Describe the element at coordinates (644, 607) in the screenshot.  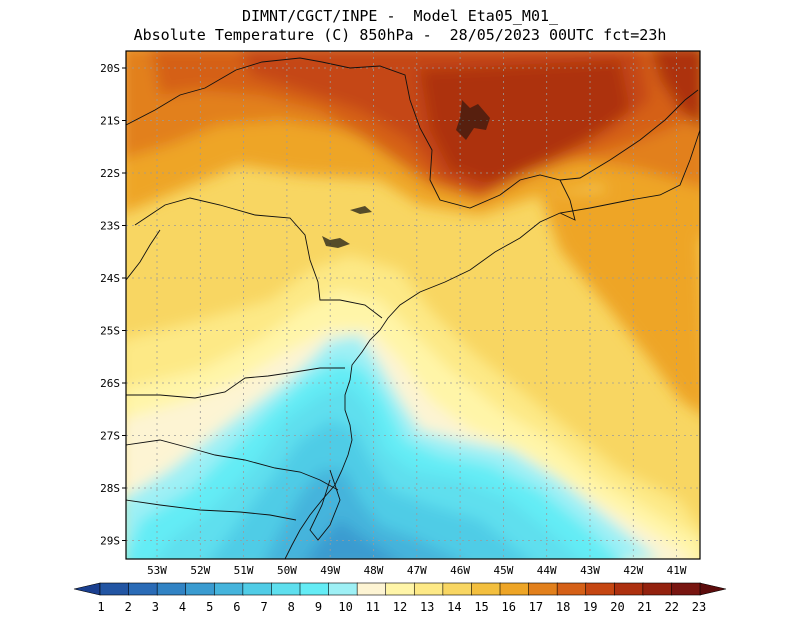
I see `colorbar-label: 21` at that location.